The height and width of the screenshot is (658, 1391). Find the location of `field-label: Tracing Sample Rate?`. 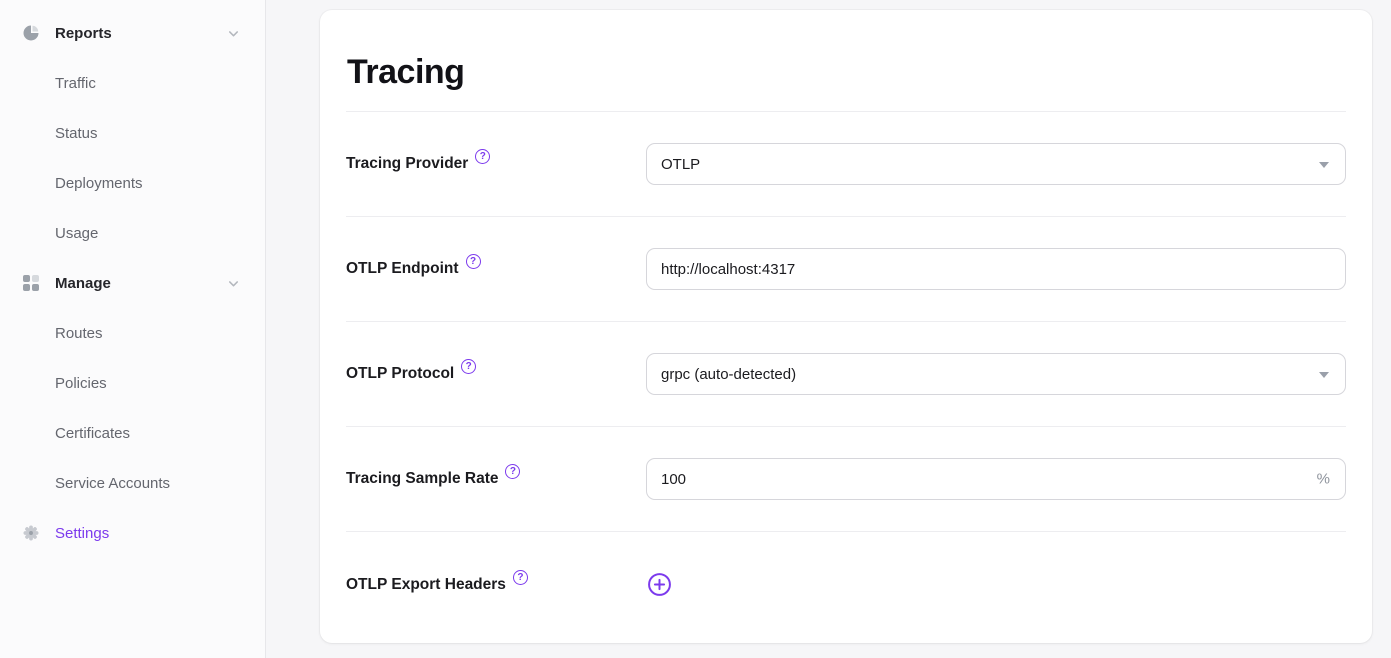

field-label: Tracing Sample Rate? is located at coordinates (496, 476).